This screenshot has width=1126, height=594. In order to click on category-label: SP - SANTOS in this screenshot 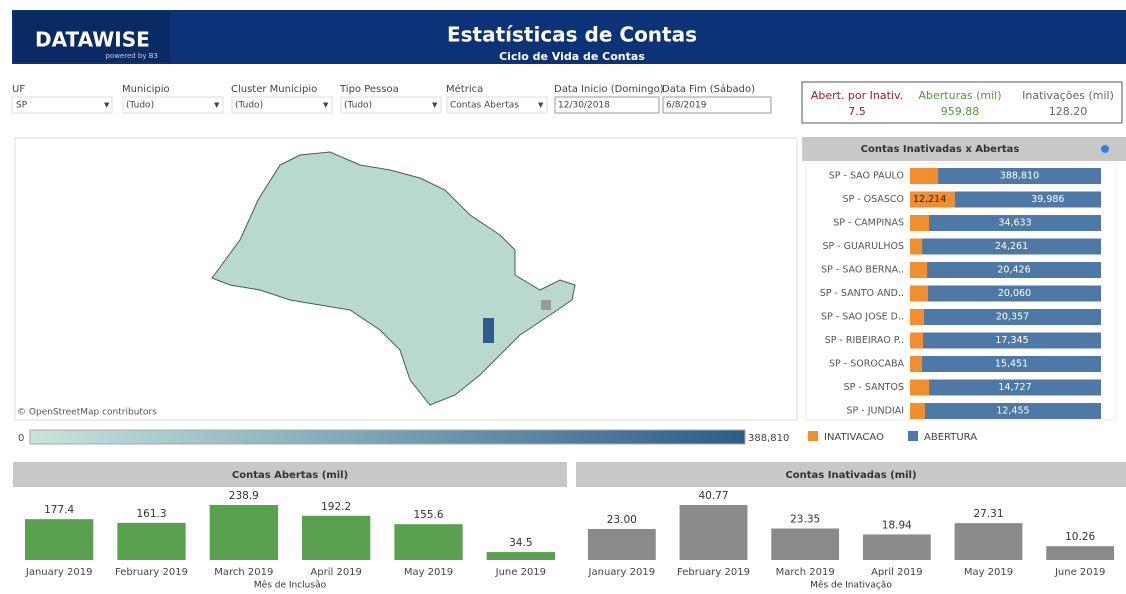, I will do `click(874, 387)`.